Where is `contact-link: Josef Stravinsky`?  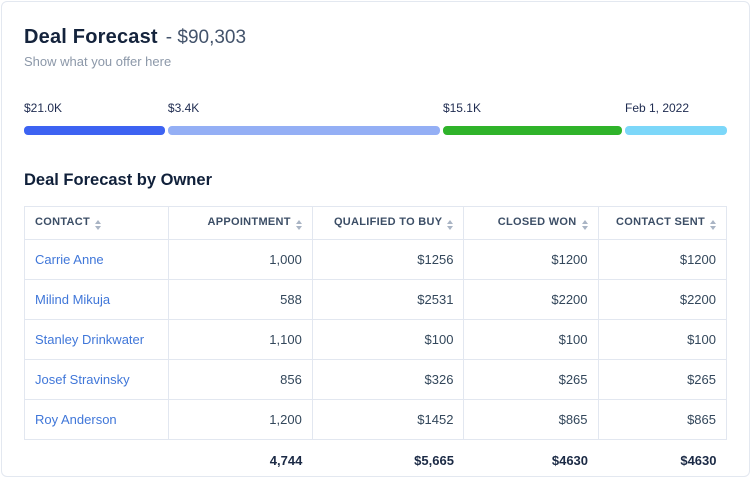
contact-link: Josef Stravinsky is located at coordinates (82, 379).